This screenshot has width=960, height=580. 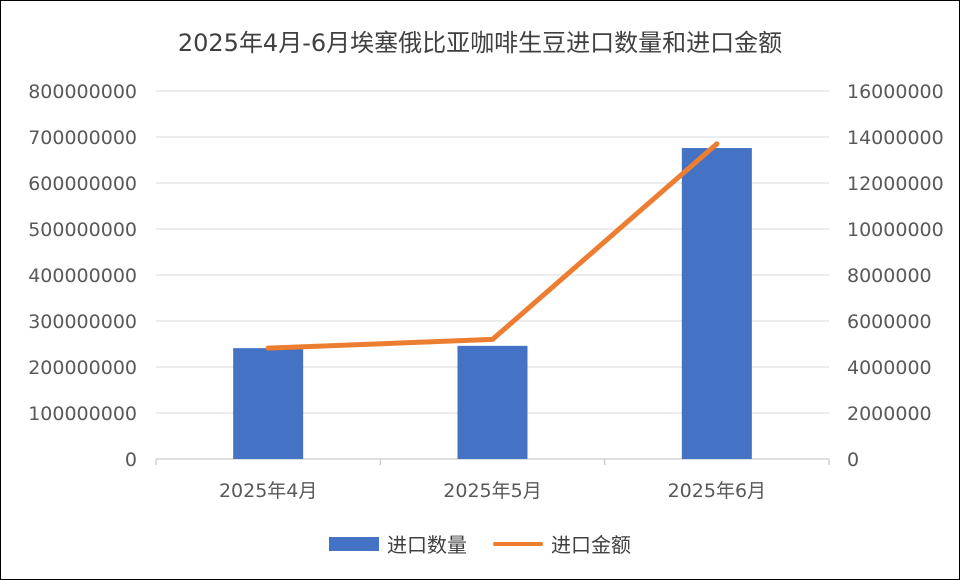 What do you see at coordinates (853, 460) in the screenshot?
I see `y-right-tick-label: 0` at bounding box center [853, 460].